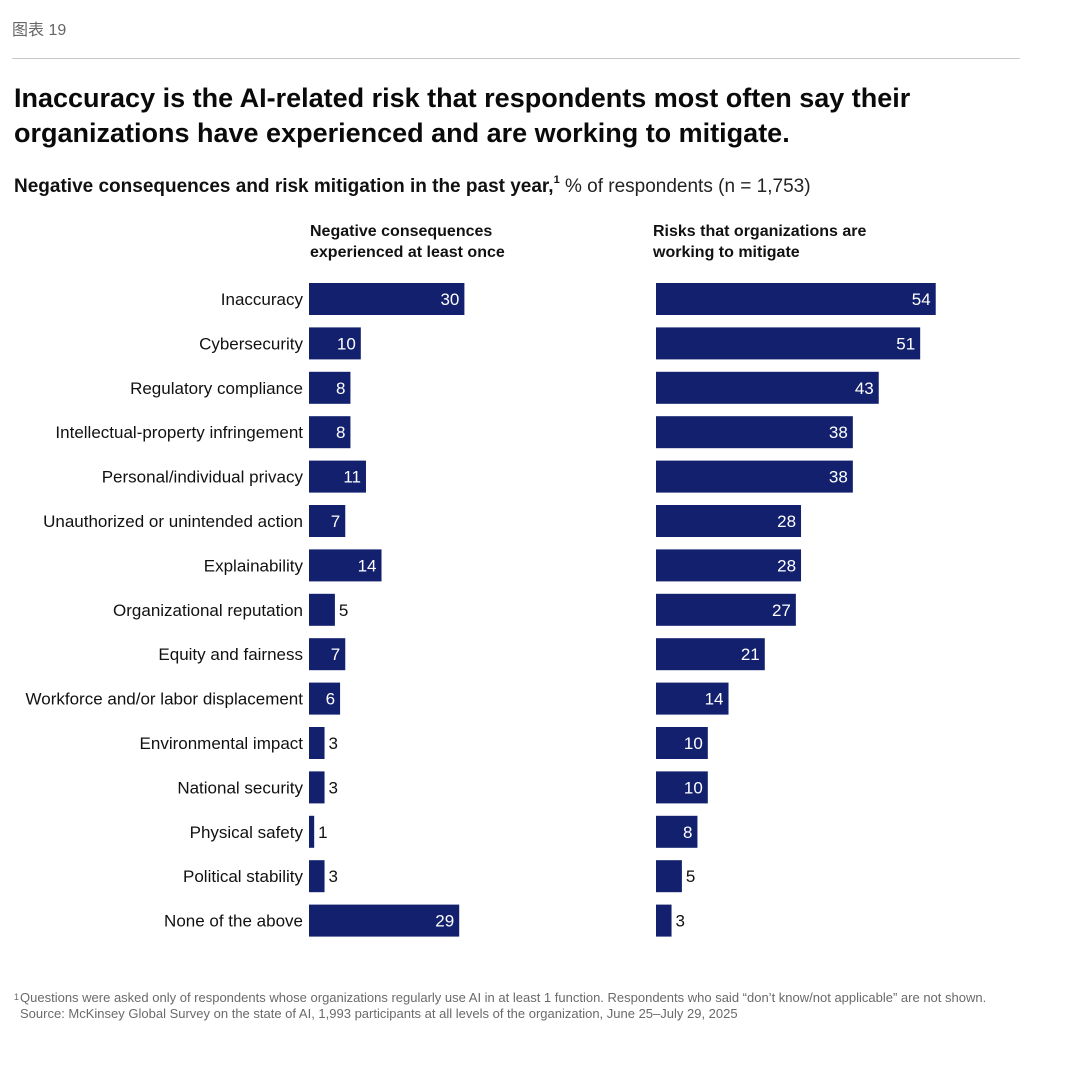  What do you see at coordinates (203, 477) in the screenshot?
I see `category-label-personal-individual-privacy: Personal/individual privacy` at bounding box center [203, 477].